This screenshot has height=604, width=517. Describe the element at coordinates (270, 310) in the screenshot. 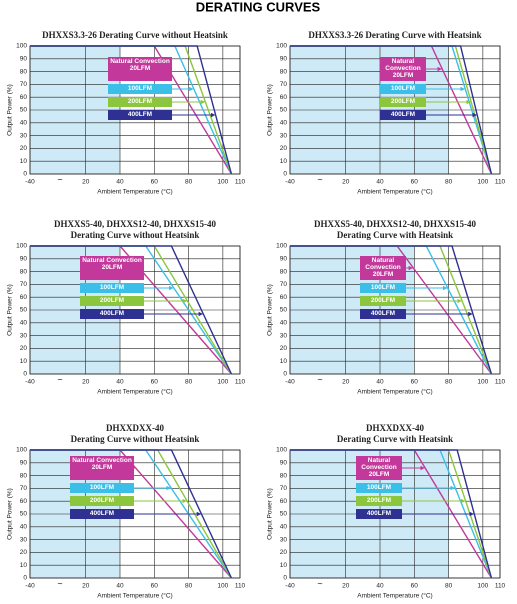

I see `y-axis-label: Output Power (%)` at that location.